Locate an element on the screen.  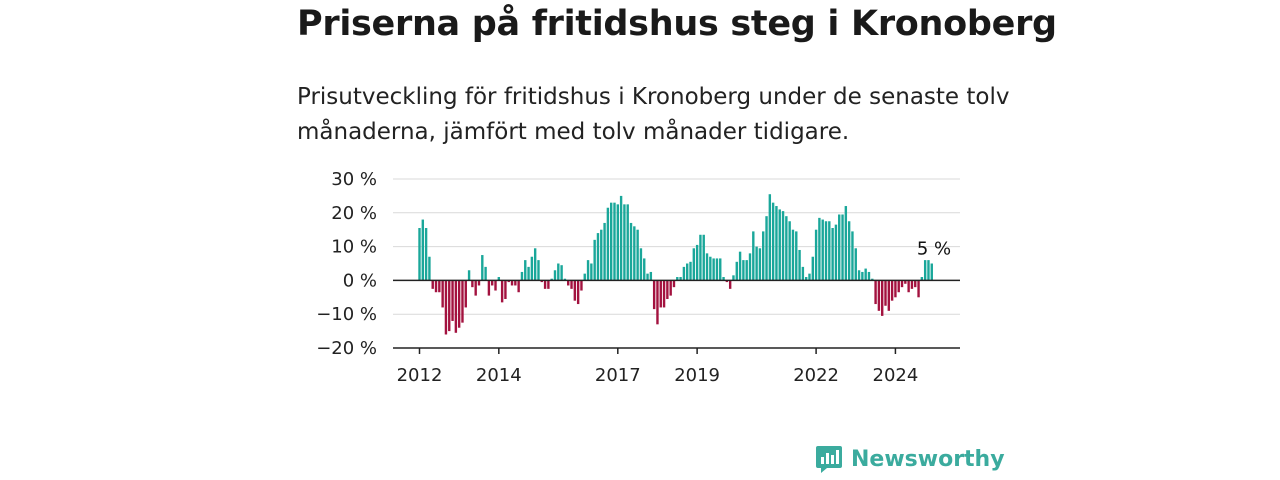
last-value-label: 5 % is located at coordinates (934, 249).